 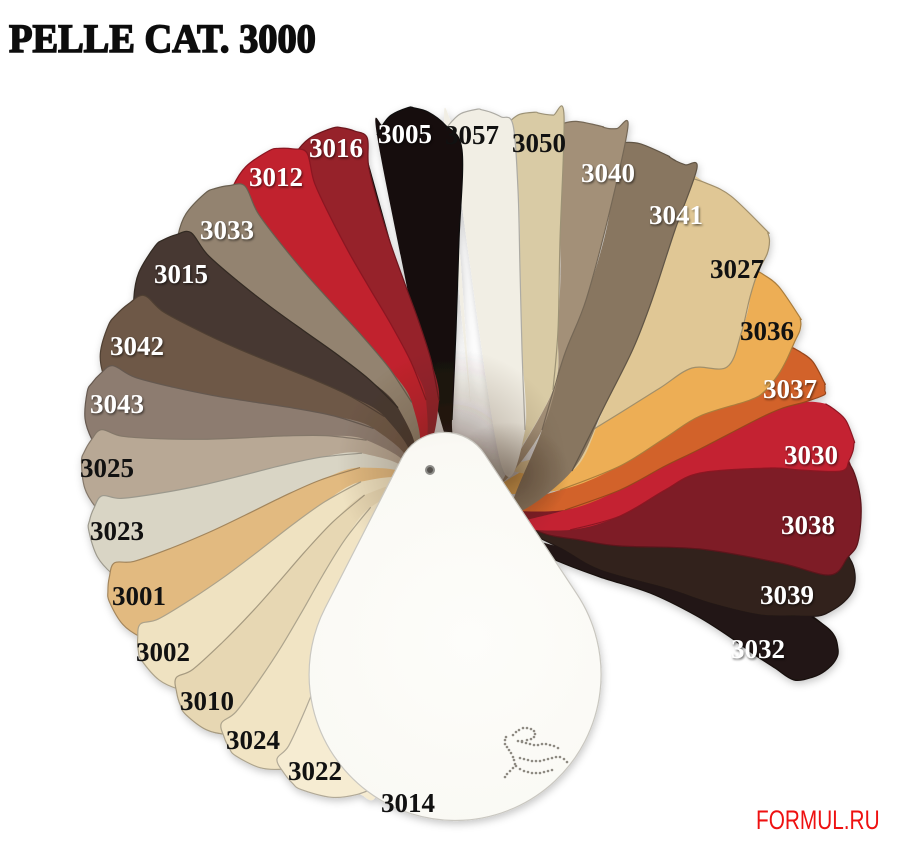 I want to click on svg-text: 3038, so click(x=808, y=525).